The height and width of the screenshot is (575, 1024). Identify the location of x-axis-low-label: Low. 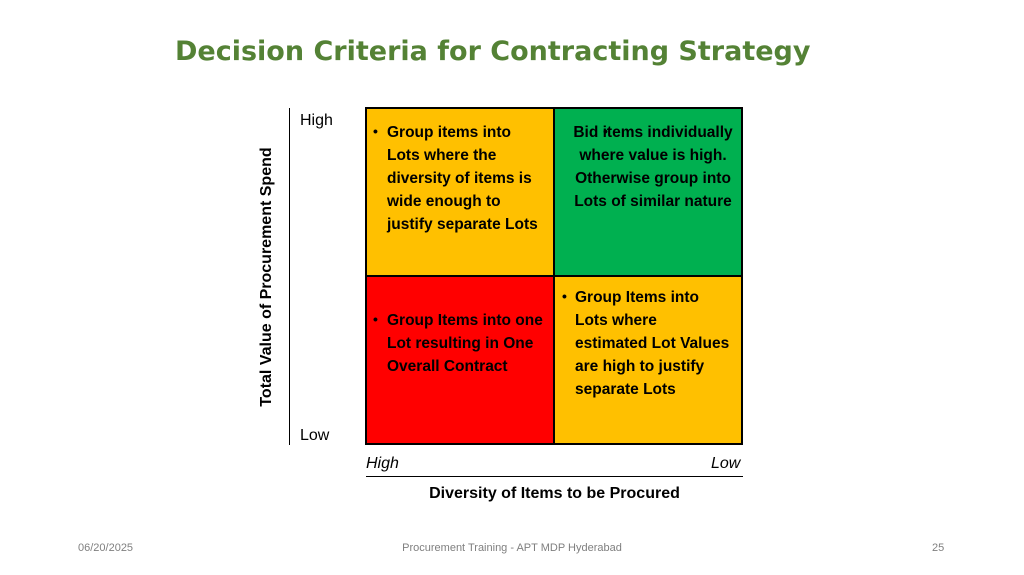
(726, 463).